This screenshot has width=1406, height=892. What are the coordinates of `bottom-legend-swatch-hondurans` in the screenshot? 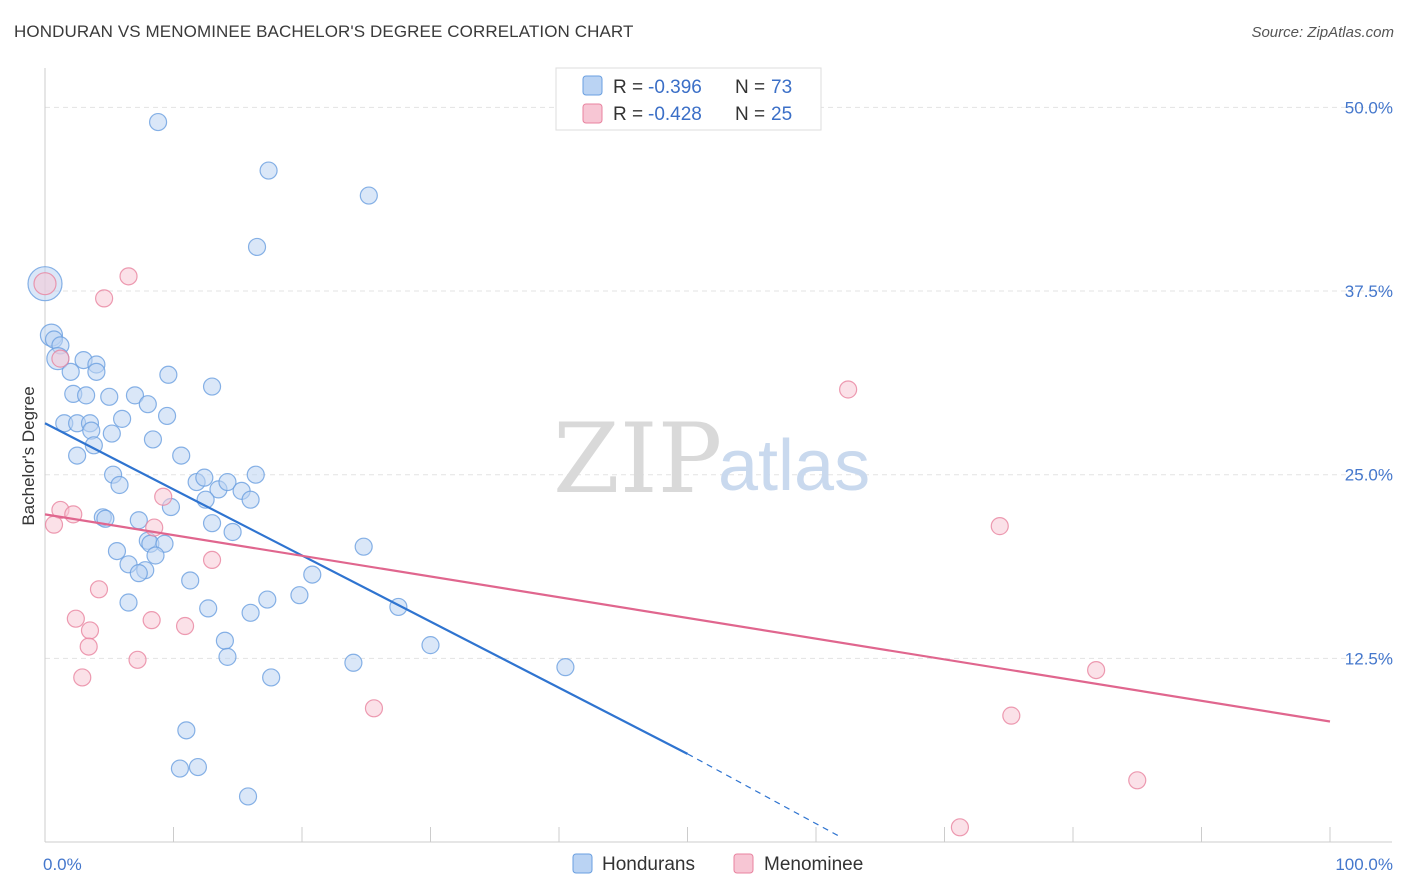 It's located at (582, 863).